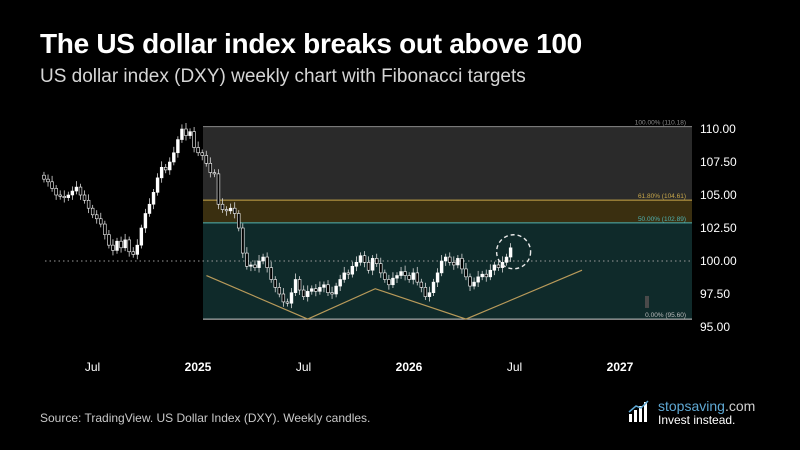 This screenshot has height=450, width=800. I want to click on x-tick-label: 2025, so click(198, 367).